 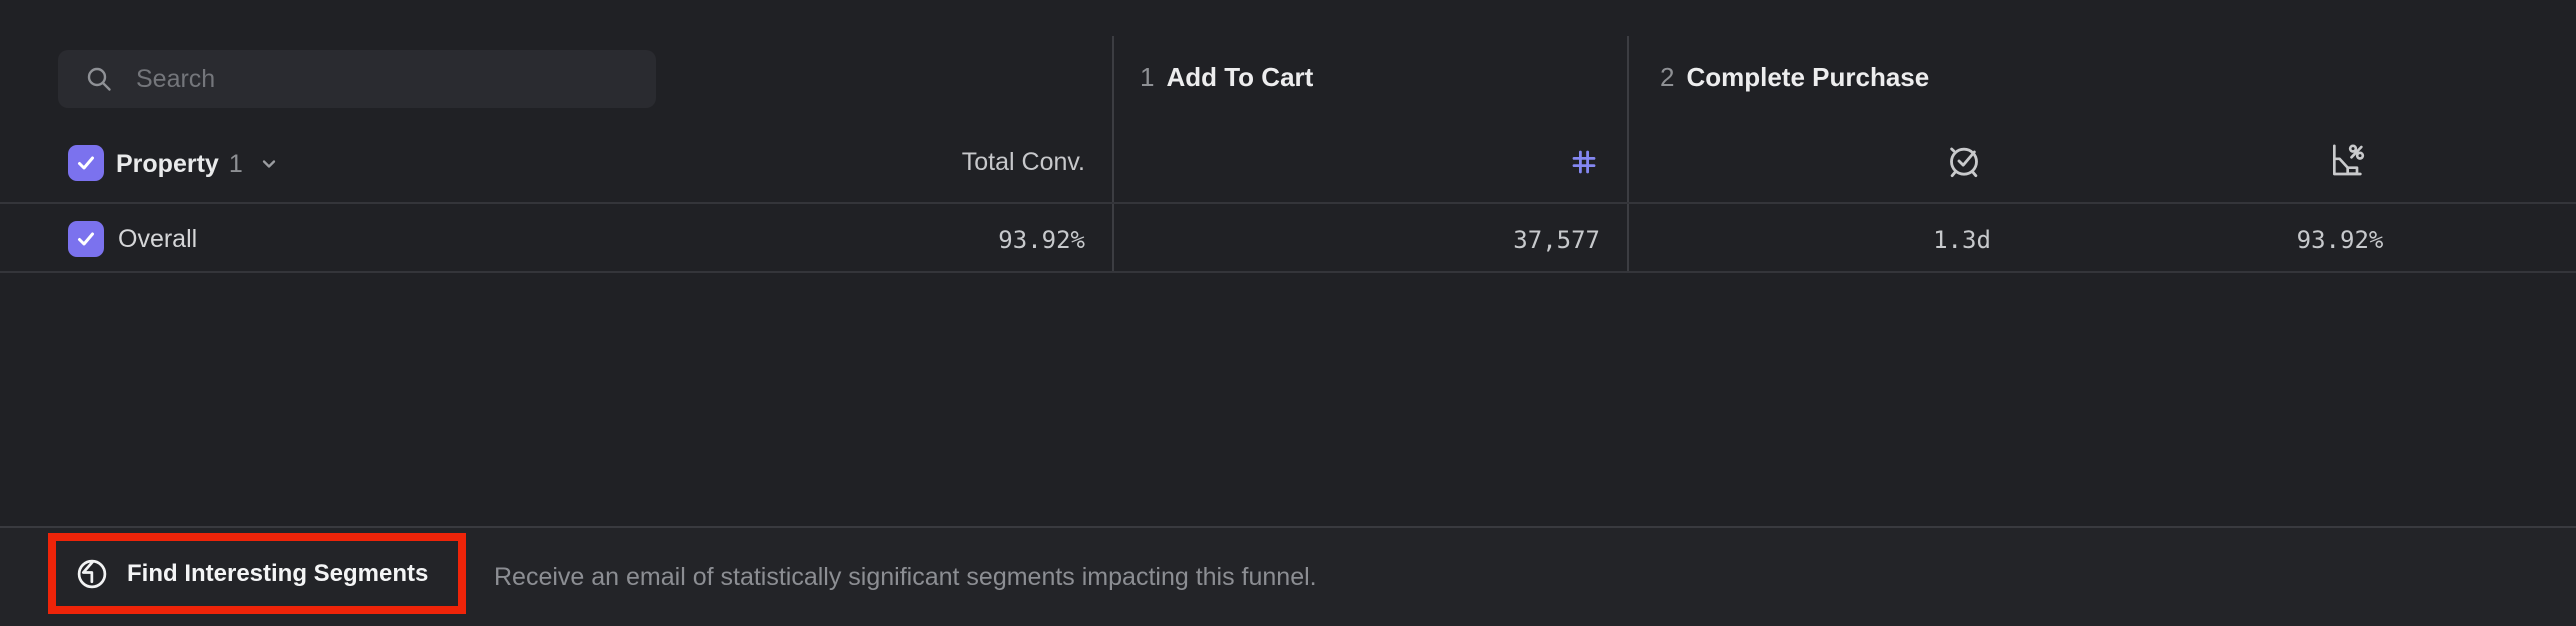 What do you see at coordinates (1288, 203) in the screenshot?
I see `header-divider-line` at bounding box center [1288, 203].